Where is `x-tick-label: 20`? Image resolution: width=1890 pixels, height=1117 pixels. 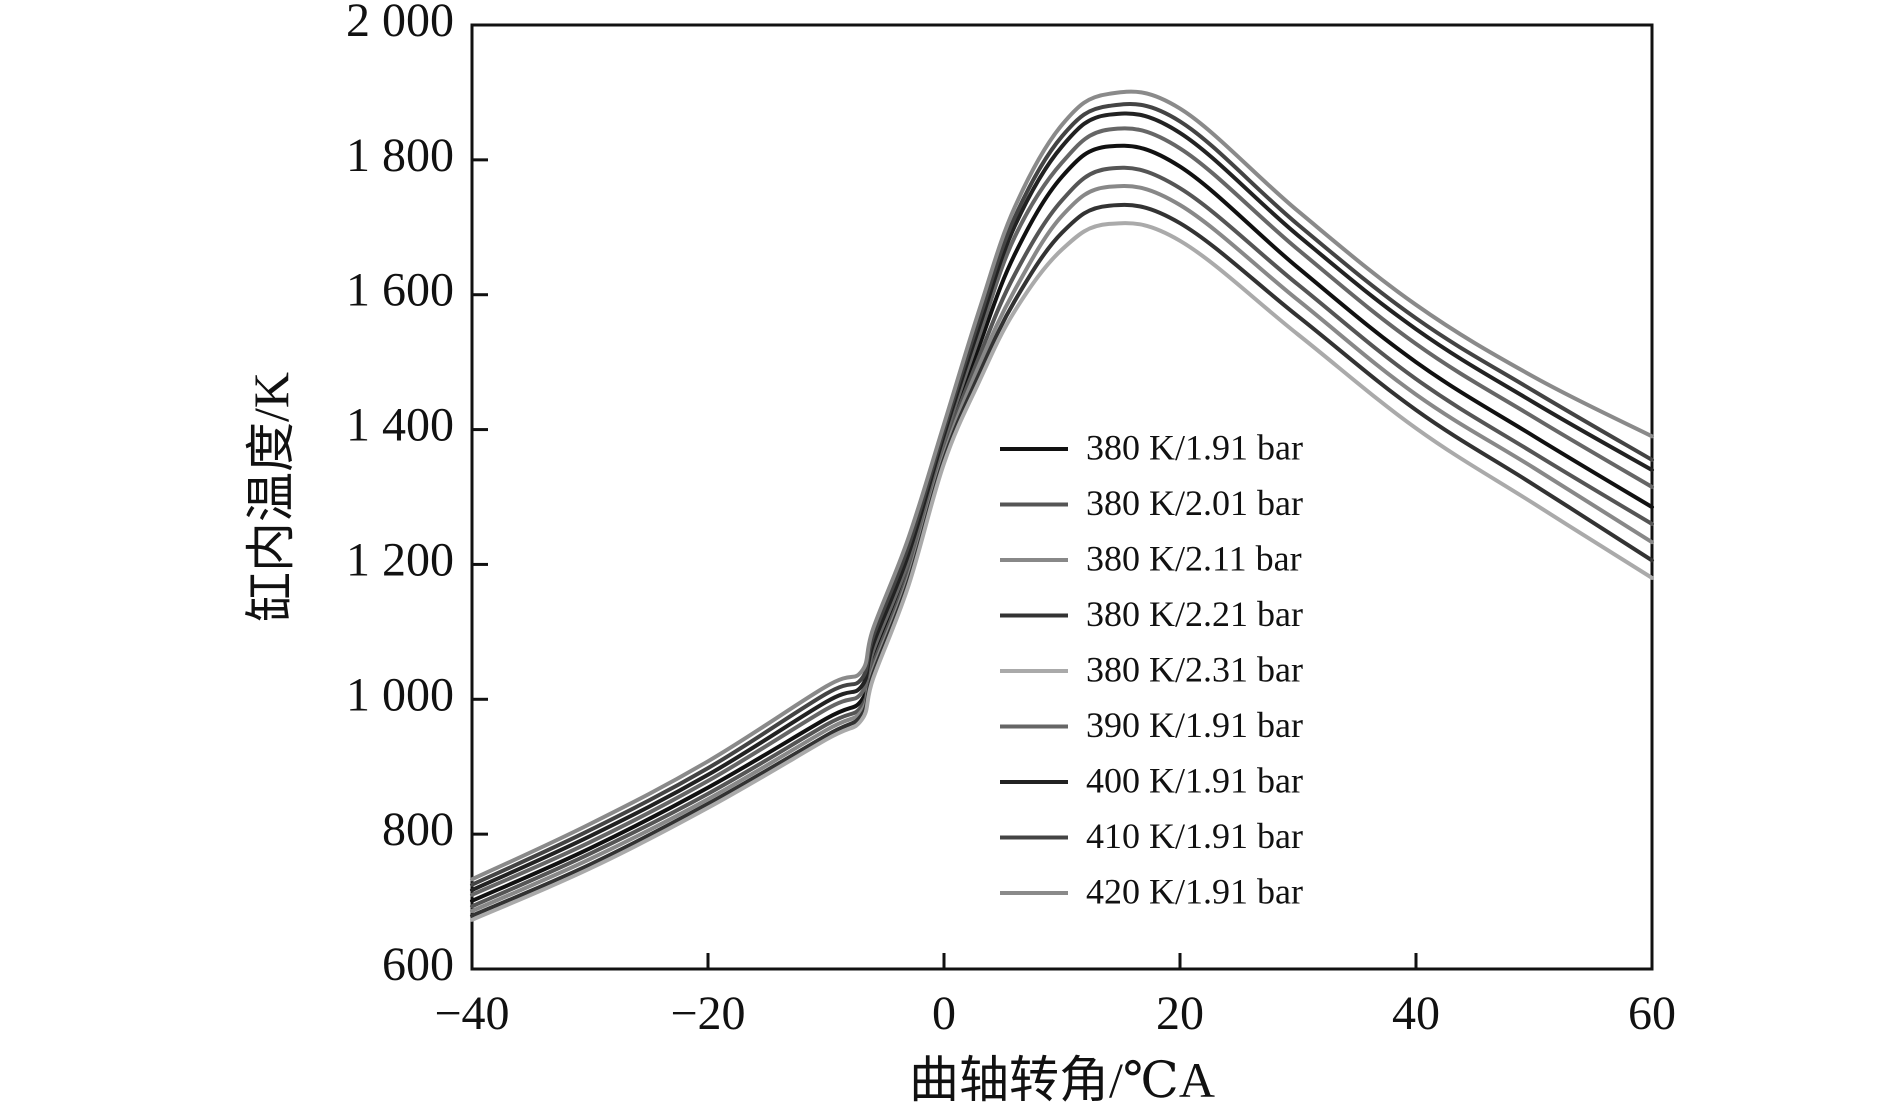 x-tick-label: 20 is located at coordinates (1180, 1013).